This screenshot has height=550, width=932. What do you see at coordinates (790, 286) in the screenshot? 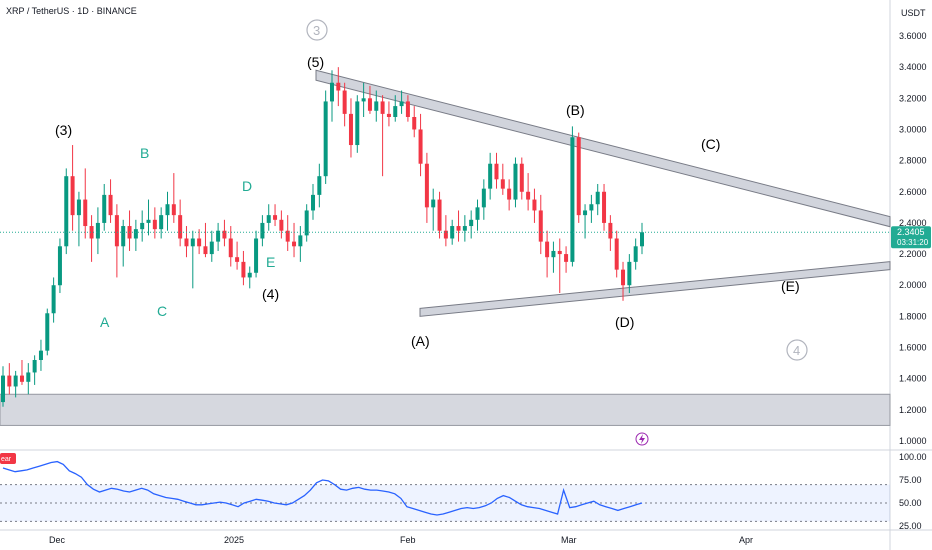
I see `wave-label: (E)` at bounding box center [790, 286].